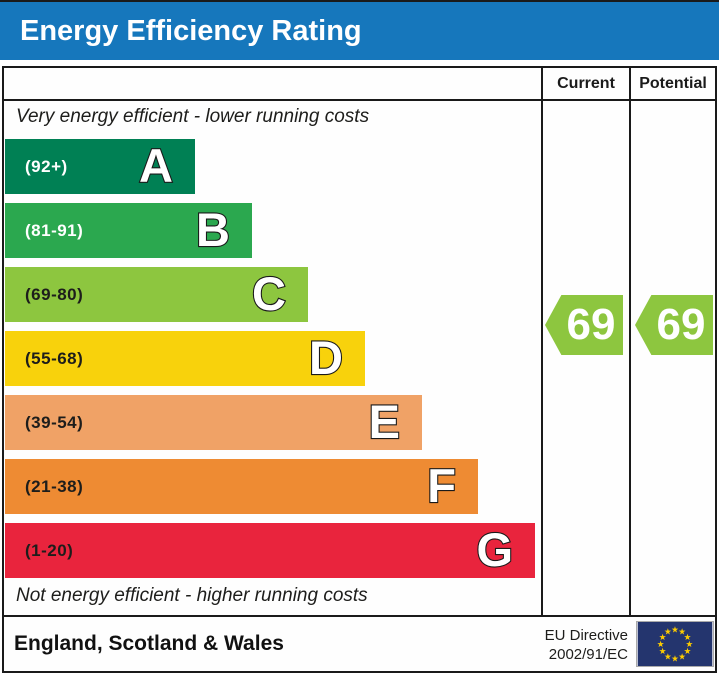  What do you see at coordinates (54, 230) in the screenshot?
I see `band-range-label: (81-91)` at bounding box center [54, 230].